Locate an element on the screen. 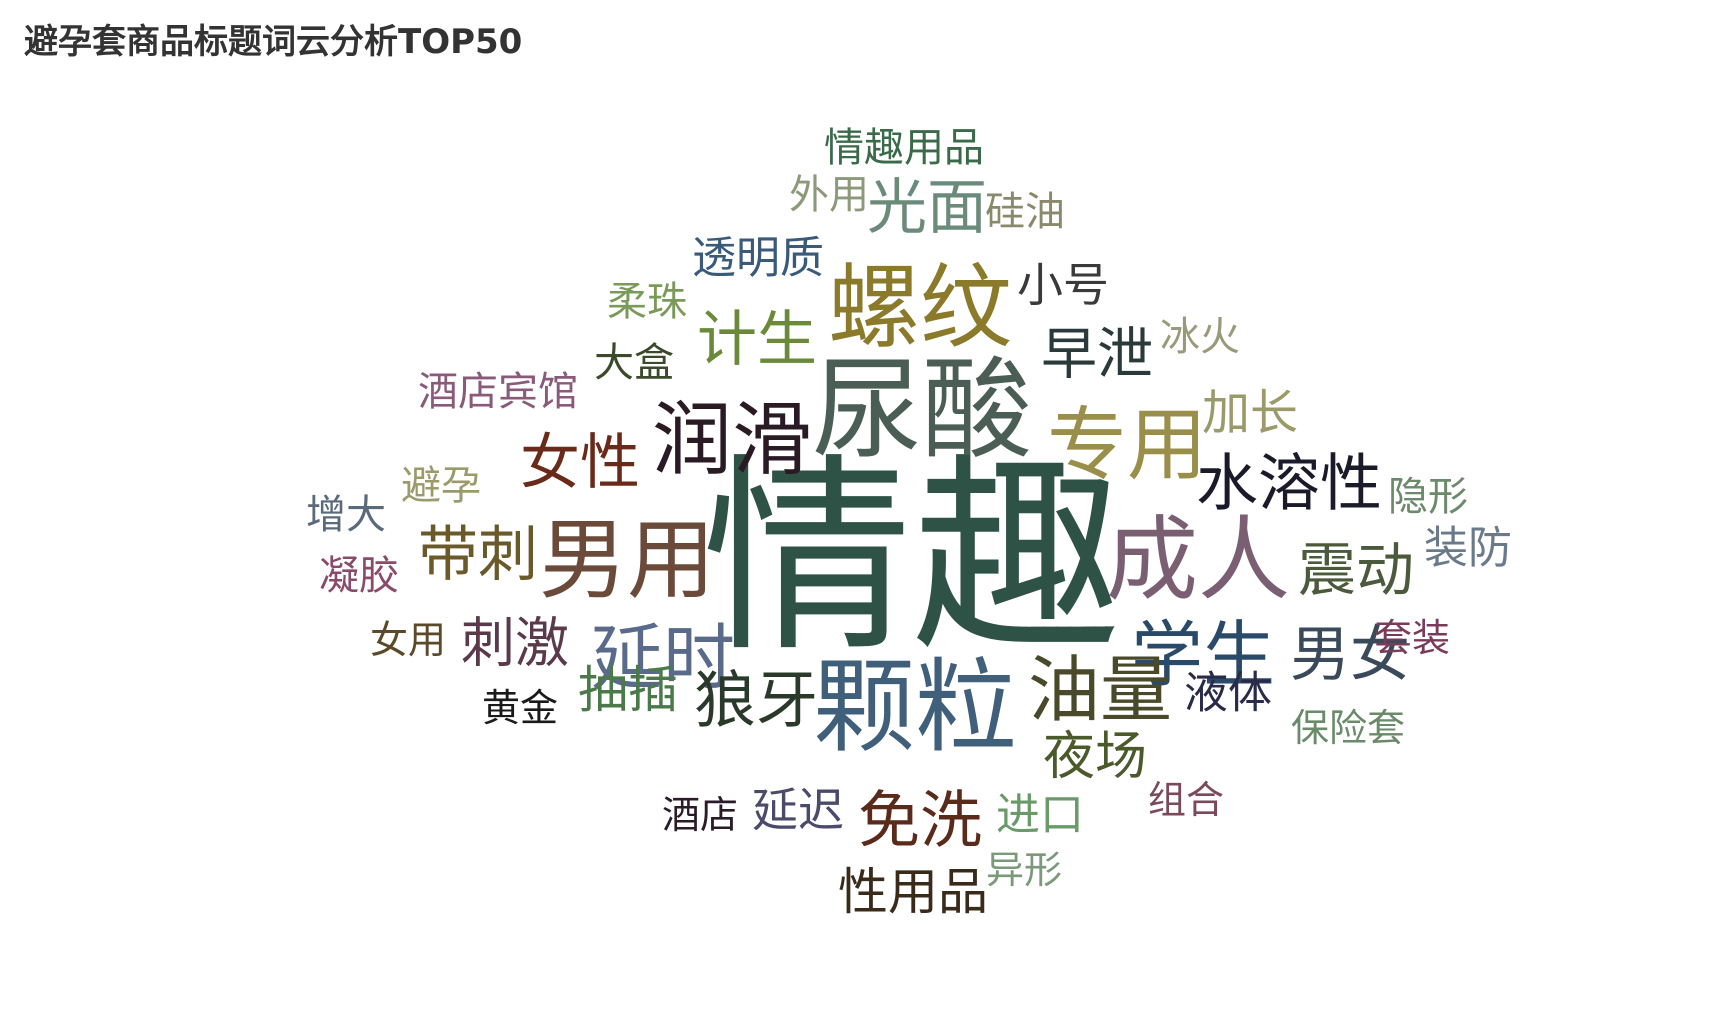 The image size is (1722, 1012). word-6: 男用 is located at coordinates (627, 560).